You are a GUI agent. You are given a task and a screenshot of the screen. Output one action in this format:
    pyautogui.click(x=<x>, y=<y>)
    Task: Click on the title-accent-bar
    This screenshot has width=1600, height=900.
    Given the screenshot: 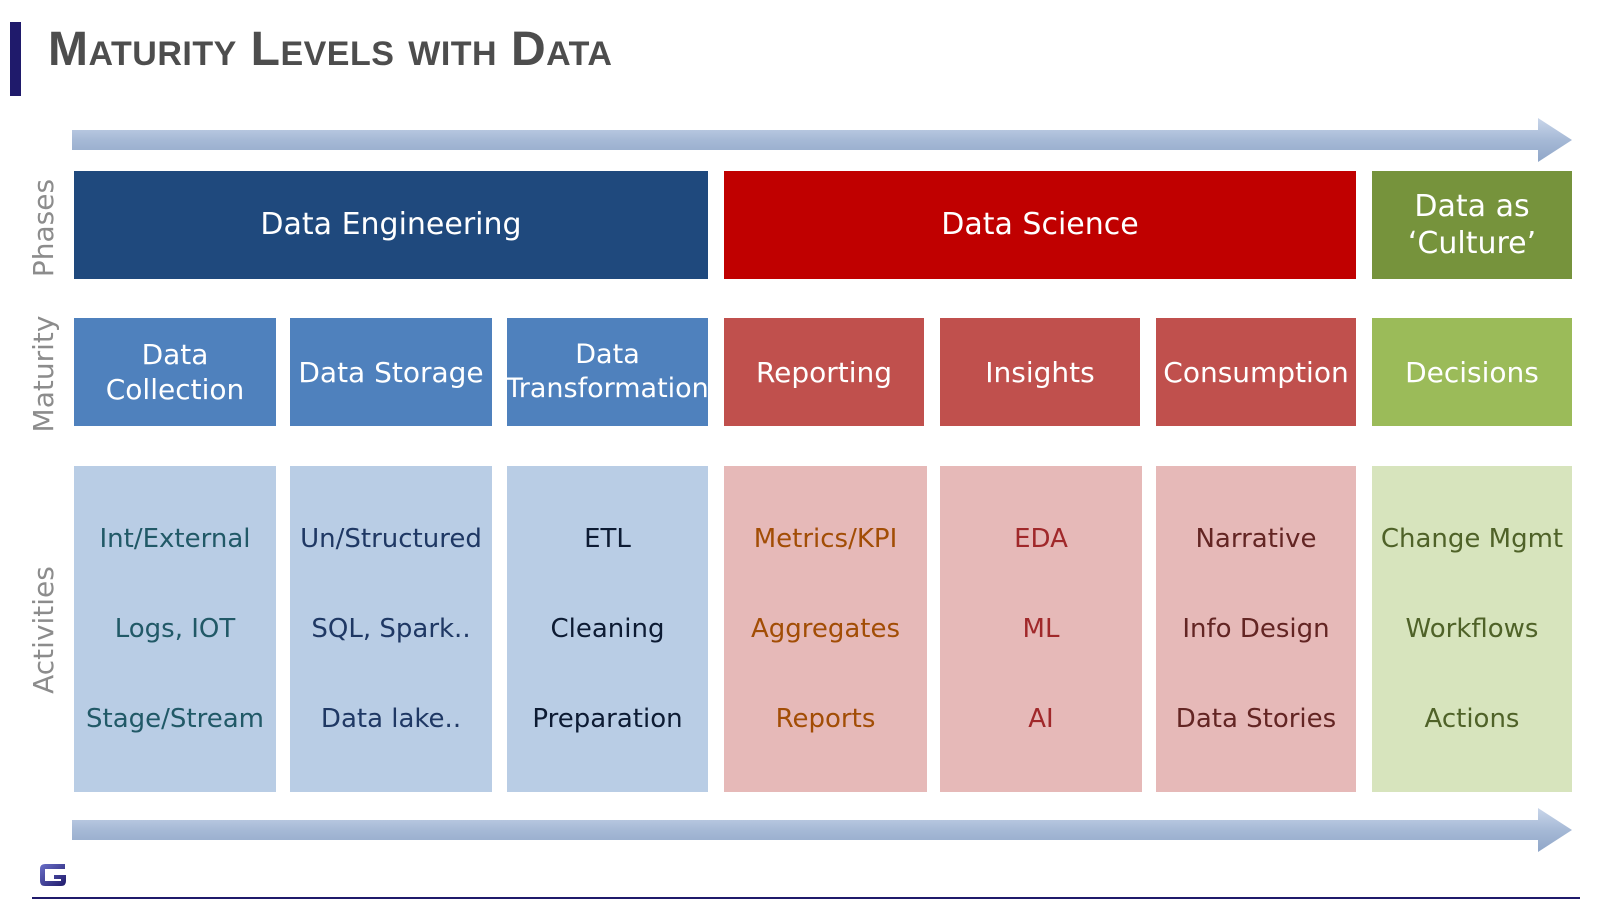 What is the action you would take?
    pyautogui.click(x=15, y=59)
    